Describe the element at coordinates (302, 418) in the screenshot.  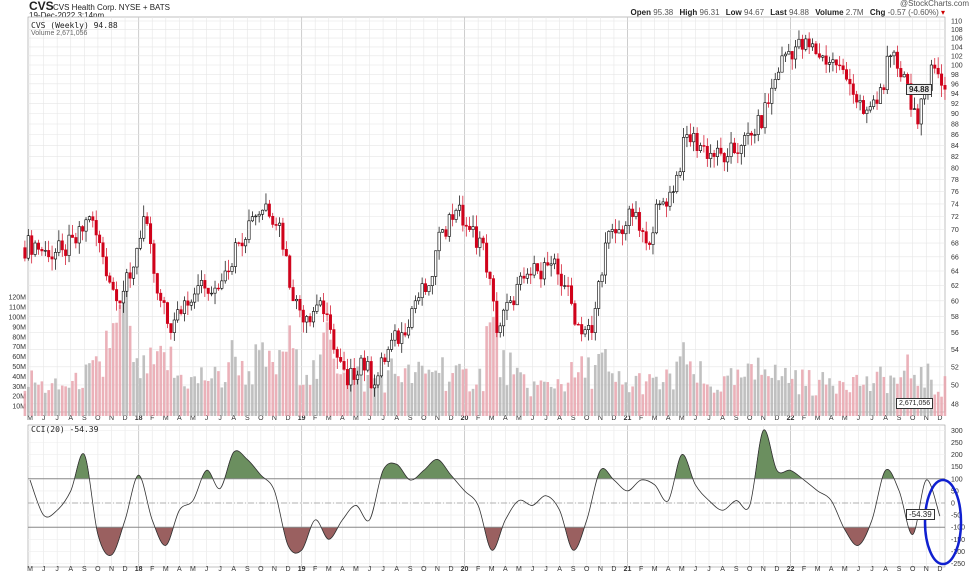
I see `x-axis-tick-label: 19` at that location.